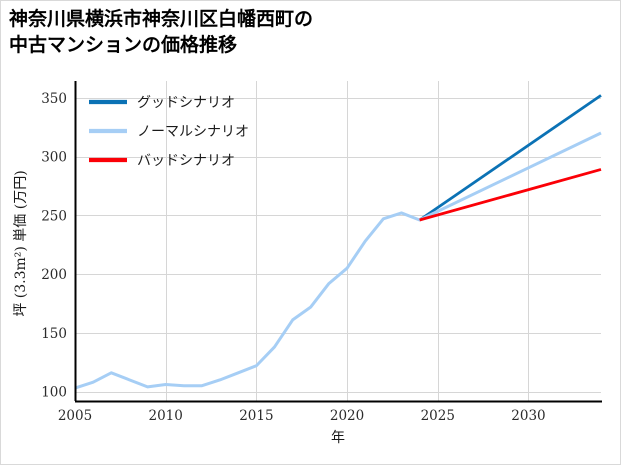 The height and width of the screenshot is (465, 621). What do you see at coordinates (528, 416) in the screenshot?
I see `x-tick-label: 2030` at bounding box center [528, 416].